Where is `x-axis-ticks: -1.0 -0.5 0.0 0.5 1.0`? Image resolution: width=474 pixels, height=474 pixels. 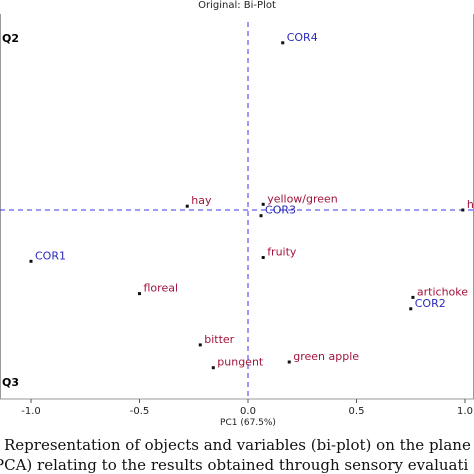
x-axis-ticks: -1.0 -0.5 0.0 0.5 1.0 is located at coordinates (247, 408).